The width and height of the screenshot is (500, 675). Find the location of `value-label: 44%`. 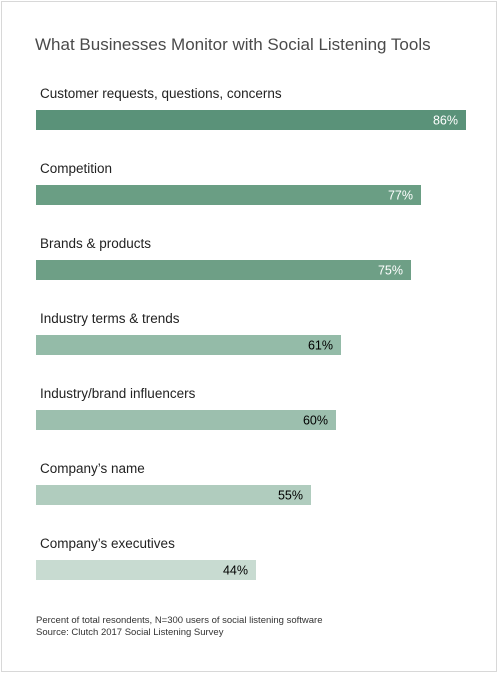

value-label: 44% is located at coordinates (235, 571).